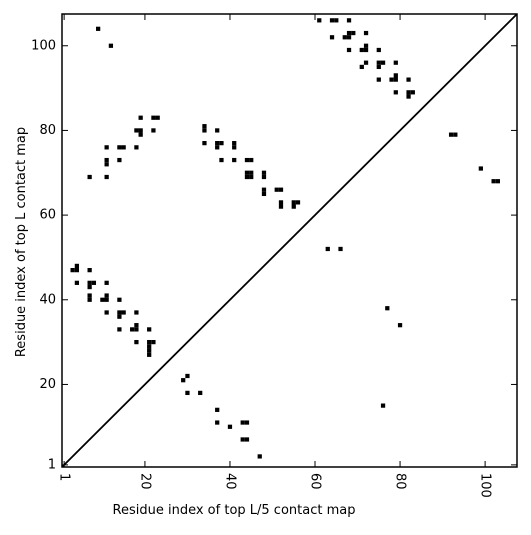 This screenshot has height=535, width=531. What do you see at coordinates (234, 510) in the screenshot?
I see `x-axis-label: Residue index of top L/5 contact map` at bounding box center [234, 510].